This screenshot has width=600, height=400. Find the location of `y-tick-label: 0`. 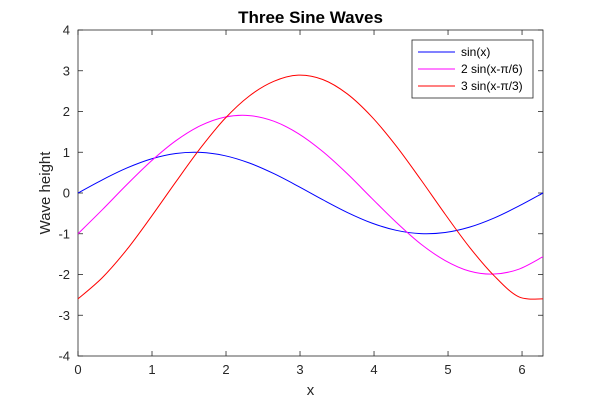

y-tick-label: 0 is located at coordinates (66, 193).